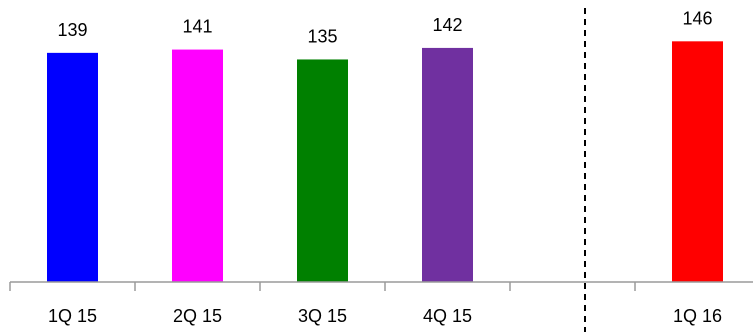 This screenshot has height=332, width=753. What do you see at coordinates (197, 27) in the screenshot?
I see `data-label: 141` at bounding box center [197, 27].